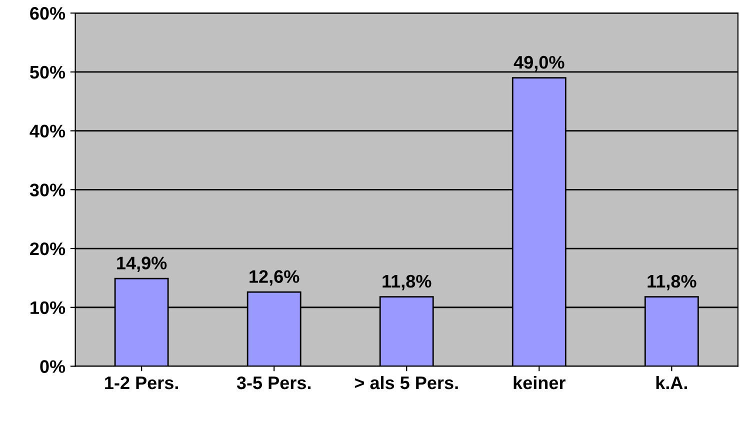 Image resolution: width=753 pixels, height=436 pixels. What do you see at coordinates (406, 383) in the screenshot?
I see `x-tick-label: > als 5 Pers.` at bounding box center [406, 383].